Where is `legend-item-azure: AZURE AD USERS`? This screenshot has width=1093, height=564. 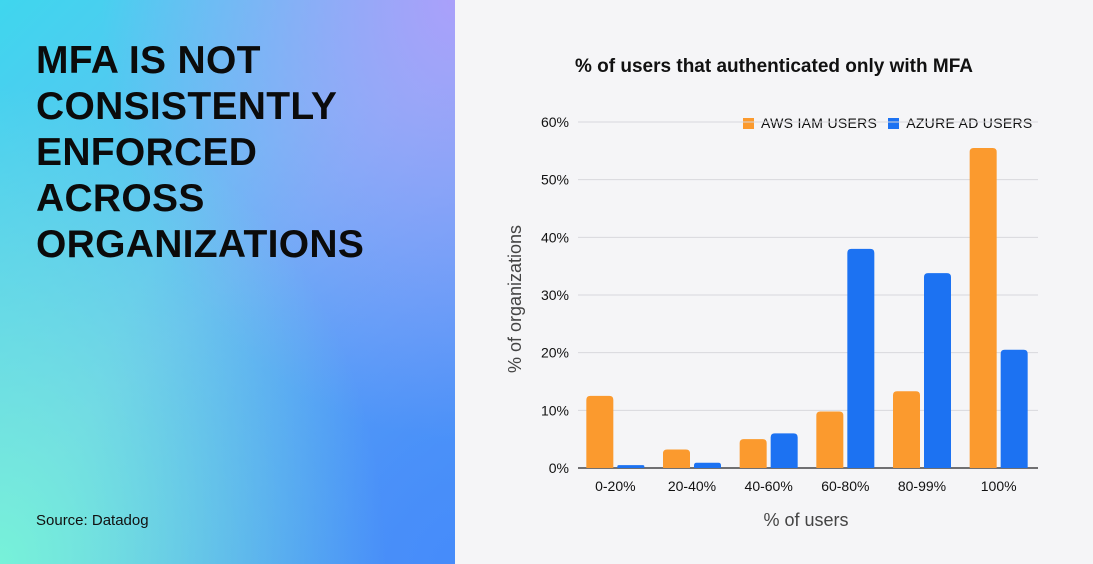
legend-item-azure: AZURE AD USERS is located at coordinates (960, 123).